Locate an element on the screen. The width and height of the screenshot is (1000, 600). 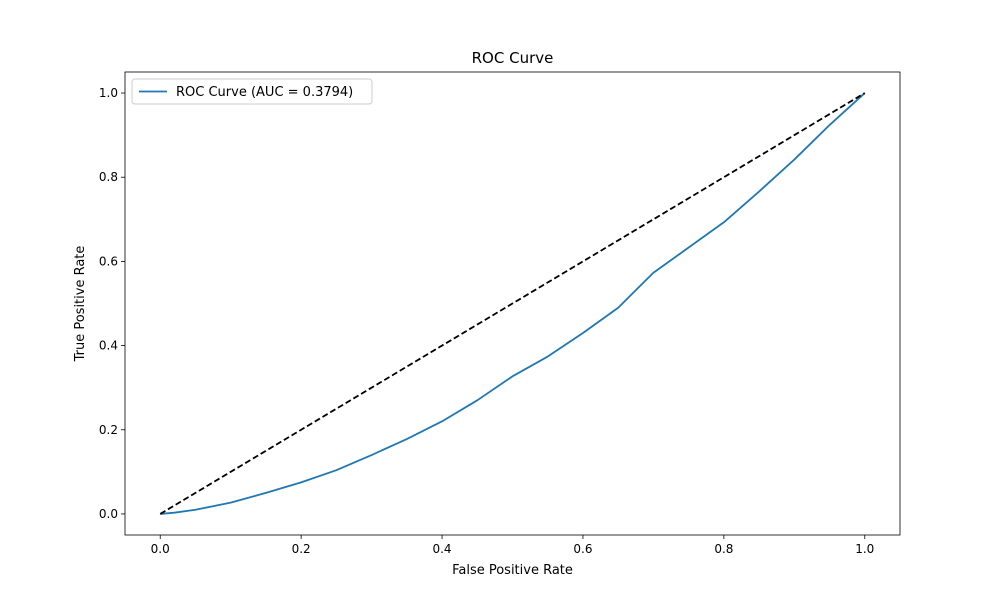
y-tick-label: 0.2 is located at coordinates (108, 430).